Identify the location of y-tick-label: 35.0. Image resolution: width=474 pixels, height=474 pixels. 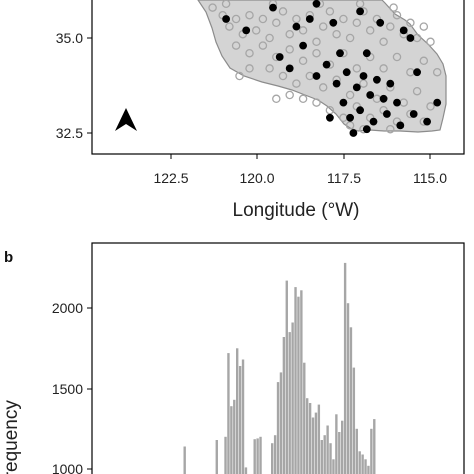
(69, 38).